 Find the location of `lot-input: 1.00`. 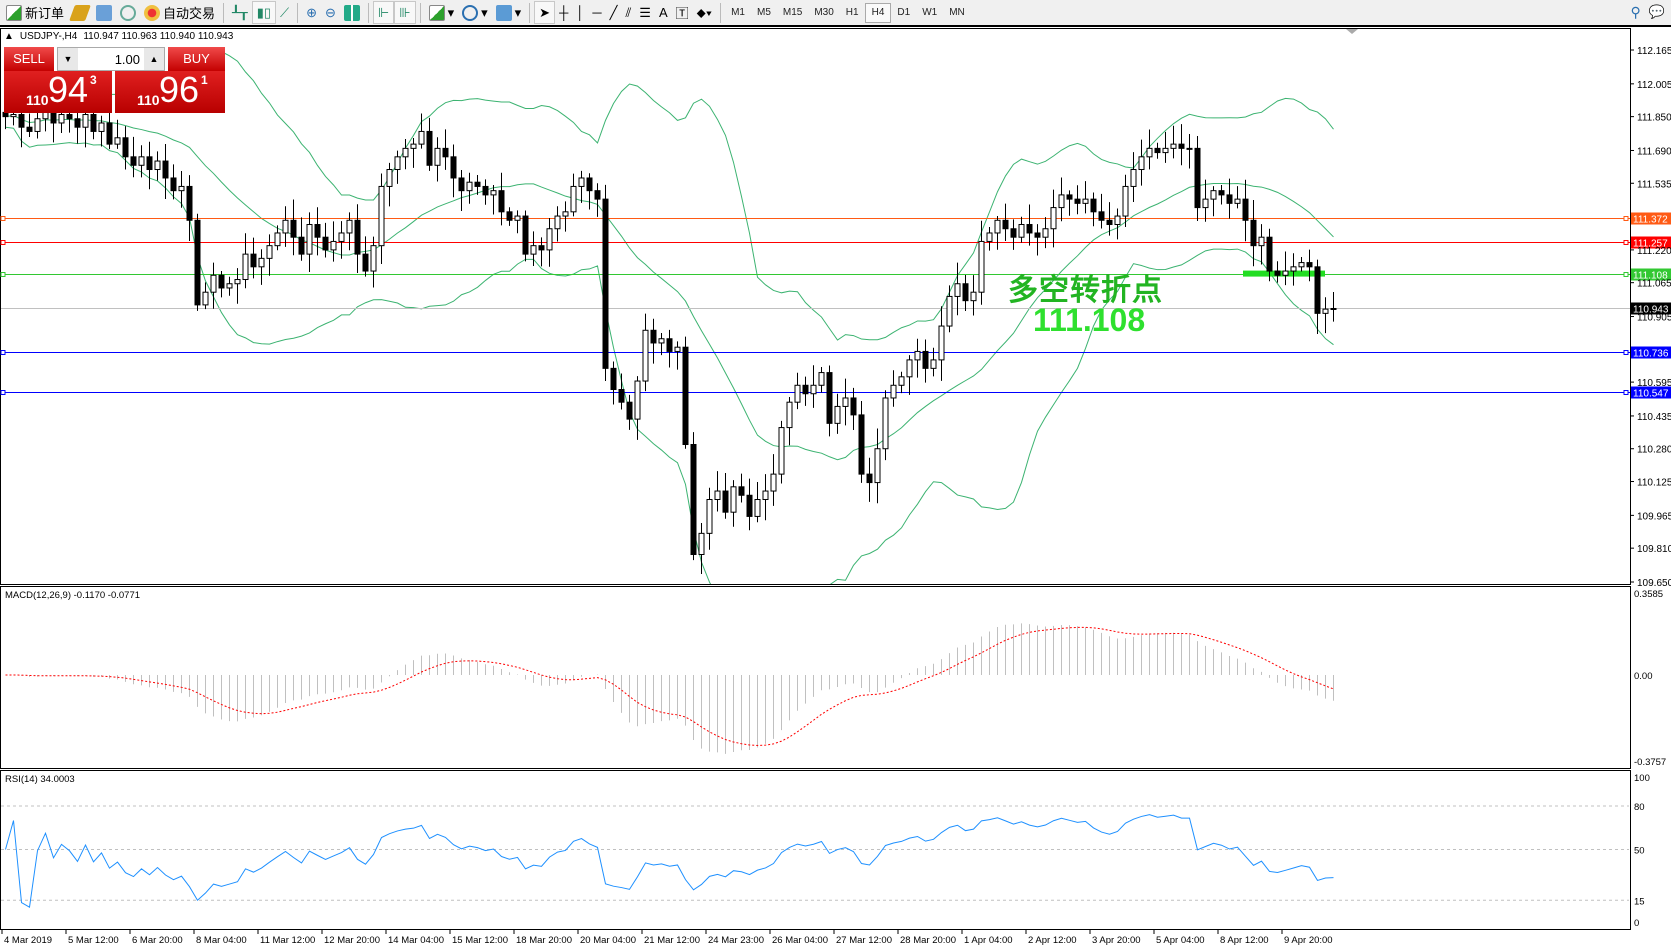

lot-input: 1.00 is located at coordinates (127, 59).